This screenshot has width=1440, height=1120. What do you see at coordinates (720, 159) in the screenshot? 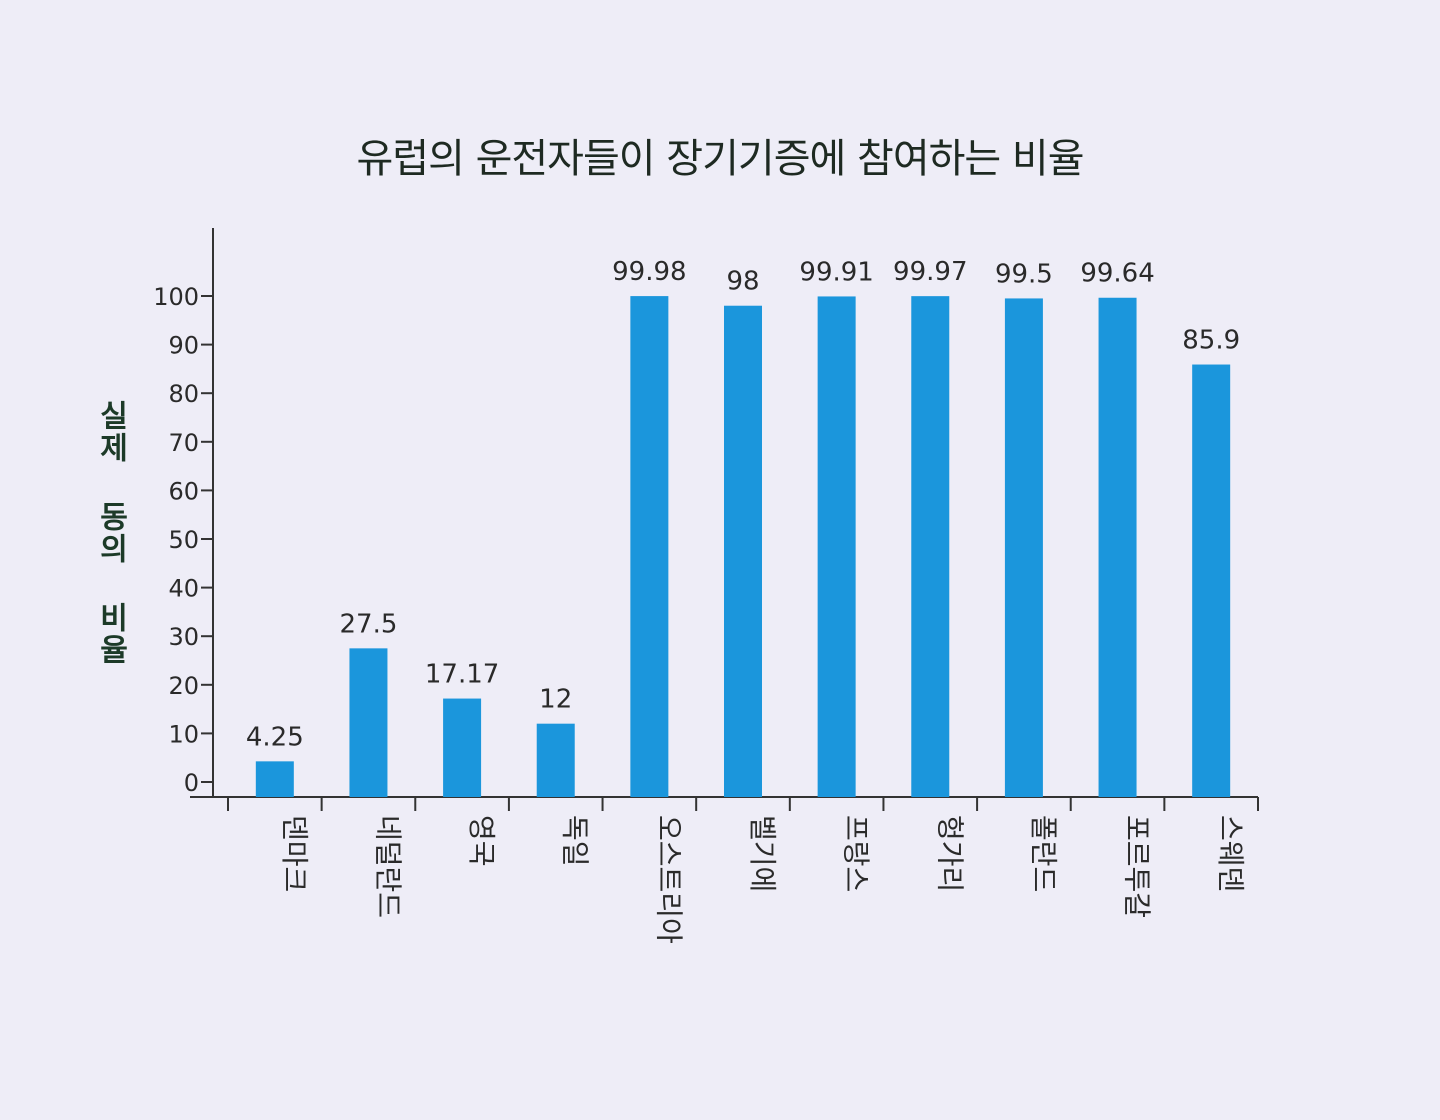
I see `chart-title: 유럽의 운전자들이 장기기증에 참여하는 비율` at bounding box center [720, 159].